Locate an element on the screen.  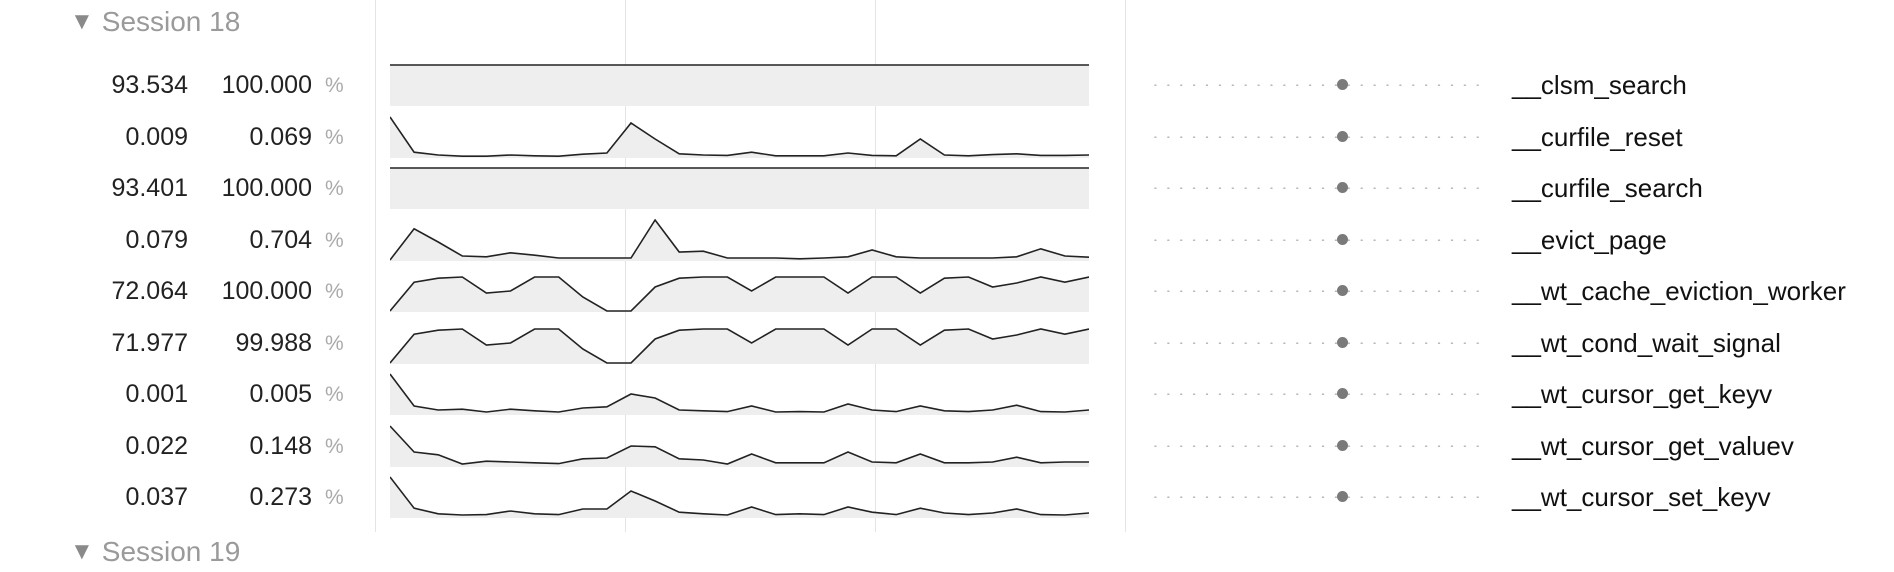
function-row: 0.037 0.273% __wt_cursor_set_keyv is located at coordinates (947, 497).